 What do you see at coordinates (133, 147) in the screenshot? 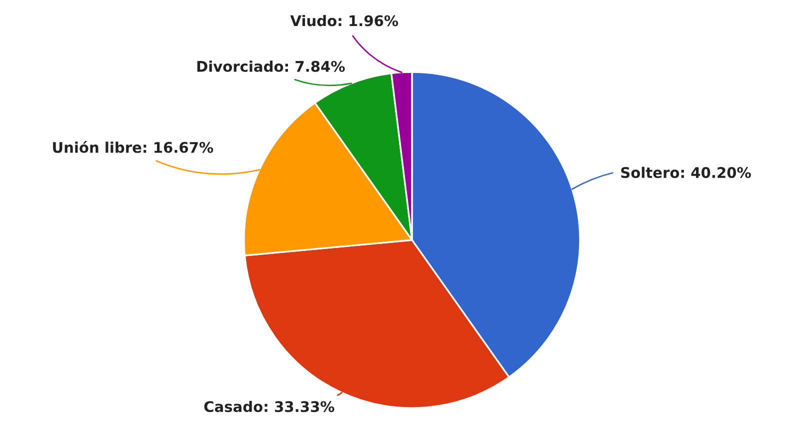
I see `slice-label: Unión libre: 16.67%` at bounding box center [133, 147].